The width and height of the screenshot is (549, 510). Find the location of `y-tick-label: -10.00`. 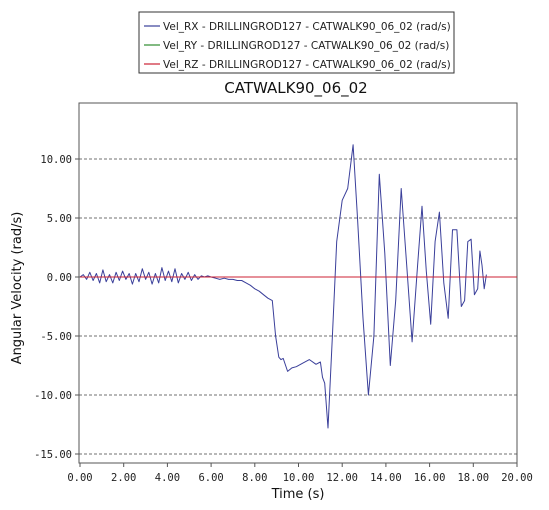

y-tick-label: -10.00 is located at coordinates (53, 396).